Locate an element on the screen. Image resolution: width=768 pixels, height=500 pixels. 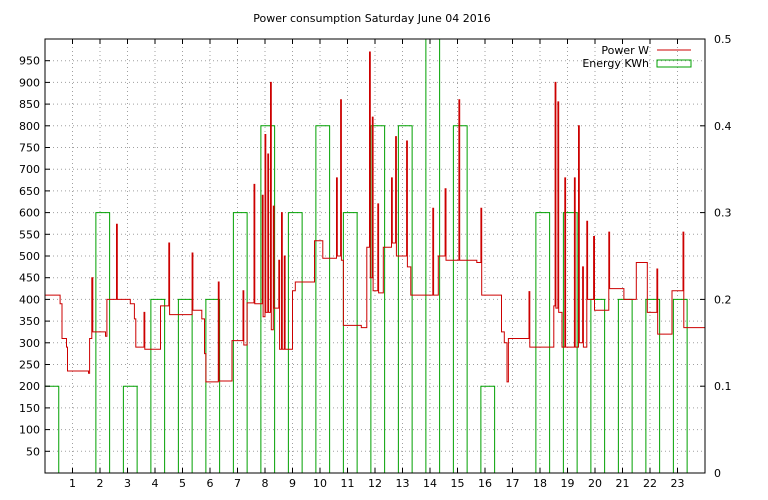
y-tick-label: 950 is located at coordinates (29, 61).